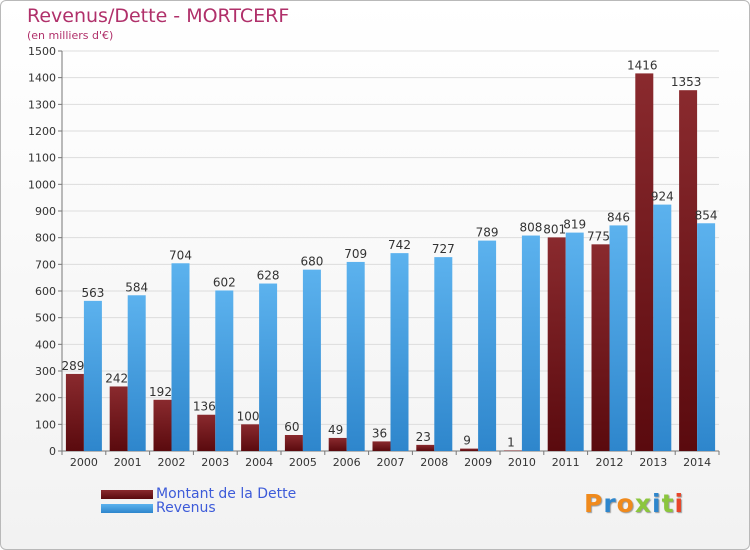 This screenshot has width=750, height=550. I want to click on tick-label-y: 1100, so click(42, 158).